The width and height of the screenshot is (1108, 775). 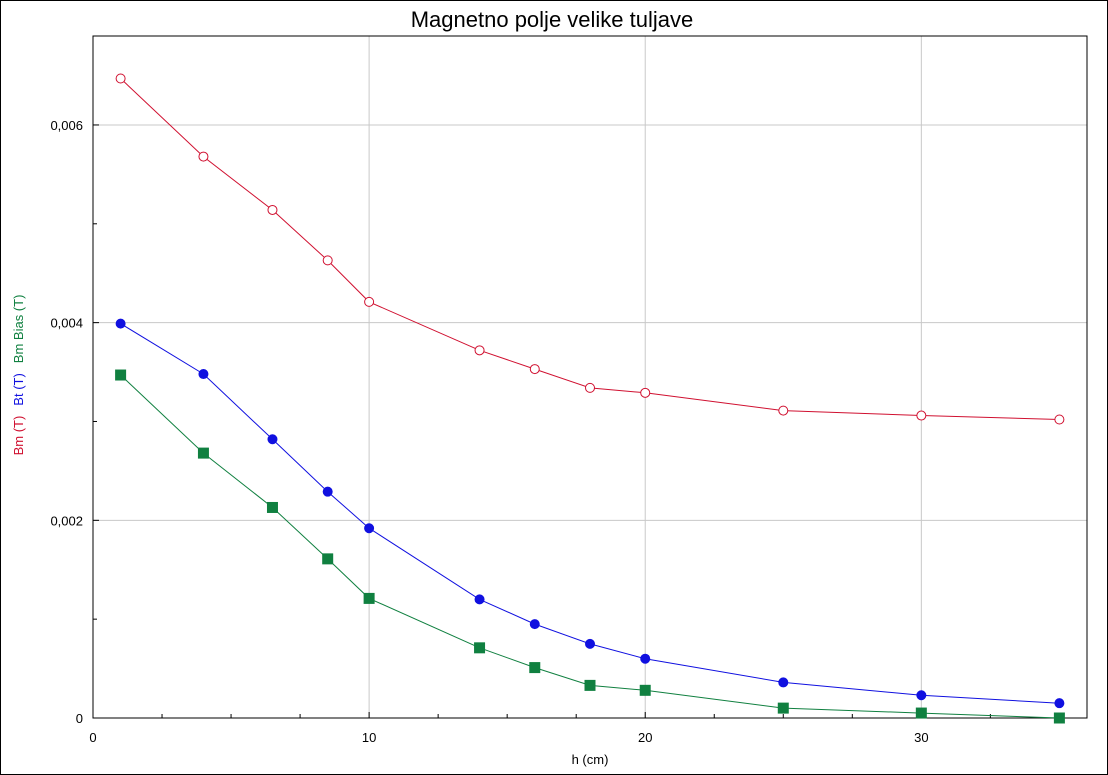 What do you see at coordinates (18, 389) in the screenshot?
I see `y-axis-label-bt: Bt (T)` at bounding box center [18, 389].